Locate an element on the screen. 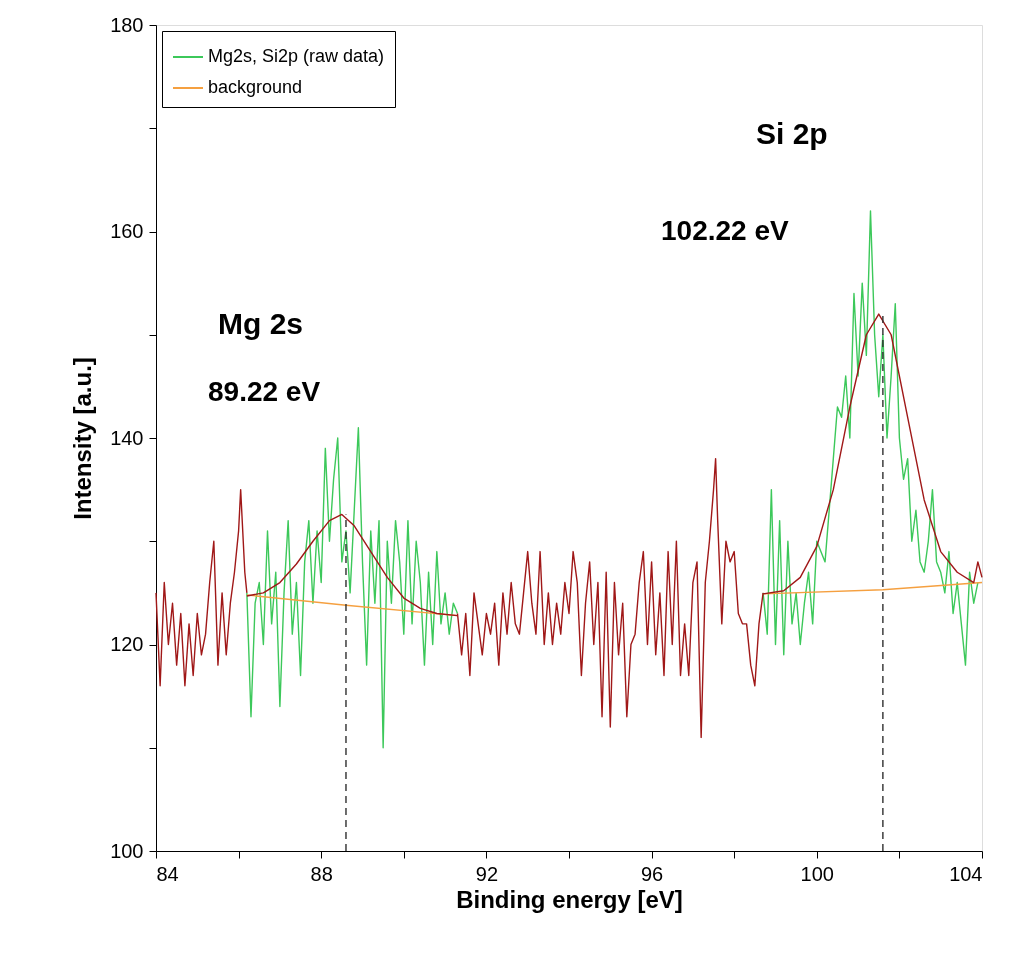 The height and width of the screenshot is (968, 1011). annotation: Si 2p is located at coordinates (792, 133).